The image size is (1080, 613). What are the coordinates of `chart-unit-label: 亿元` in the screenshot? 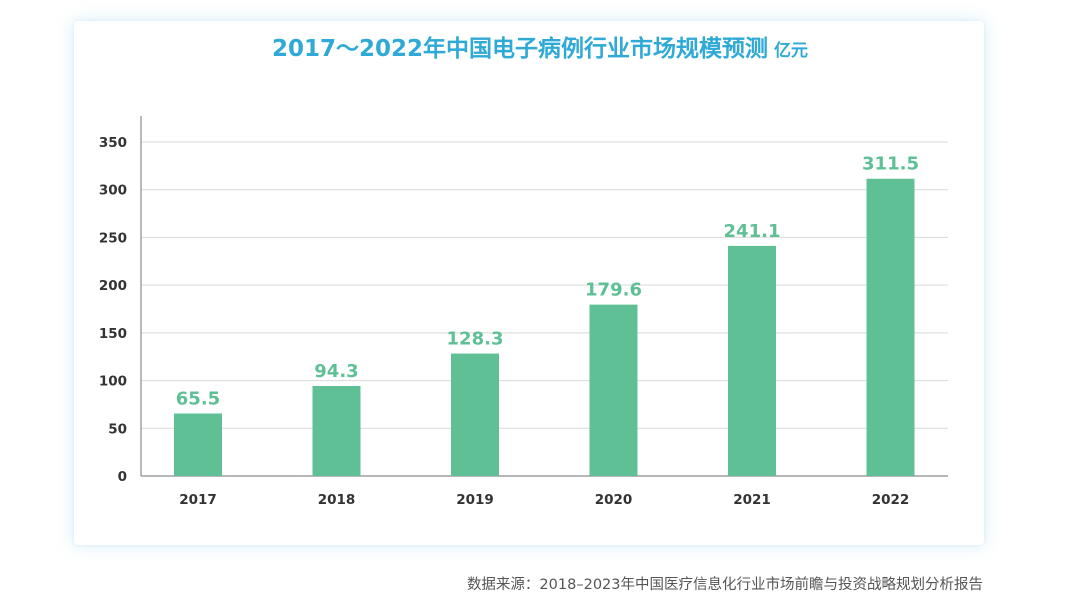 It's located at (791, 51).